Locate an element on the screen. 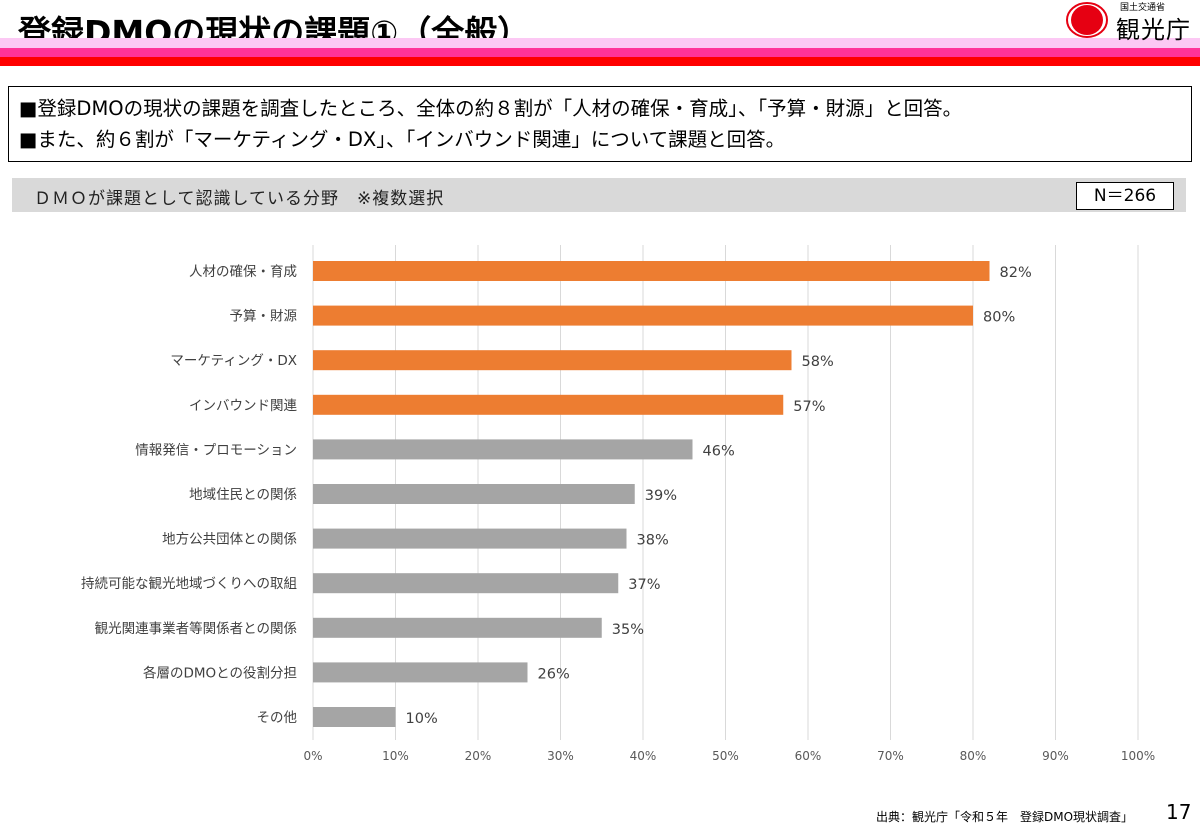  agency-logo-icon is located at coordinates (1087, 20).